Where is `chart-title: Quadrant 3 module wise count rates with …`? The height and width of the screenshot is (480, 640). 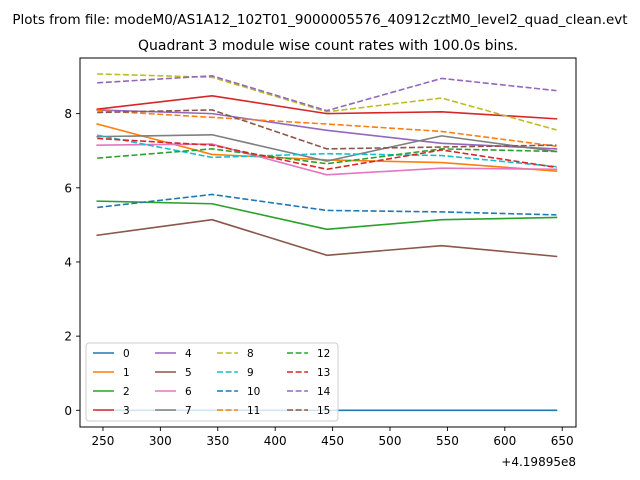 chart-title: Quadrant 3 module wise count rates with … is located at coordinates (328, 46).